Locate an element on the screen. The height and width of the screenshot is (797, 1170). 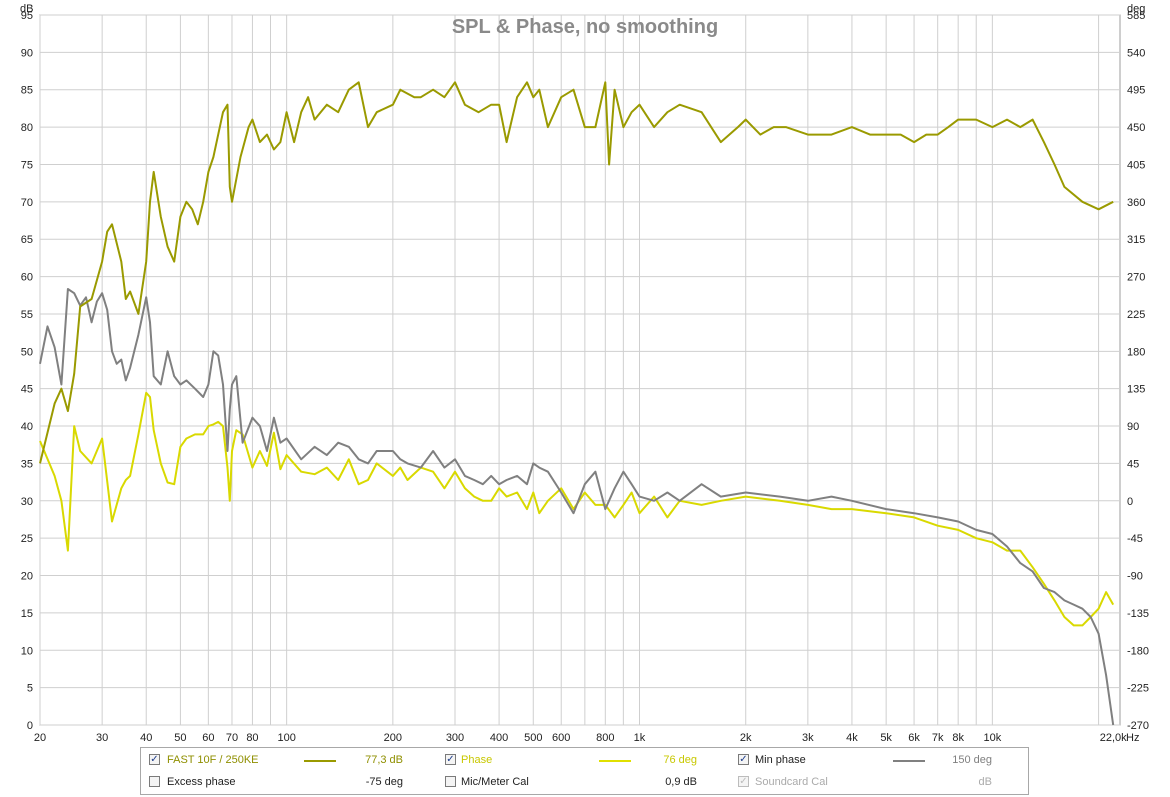
soundcard-cal-checkbox: ✓ is located at coordinates (743, 781).